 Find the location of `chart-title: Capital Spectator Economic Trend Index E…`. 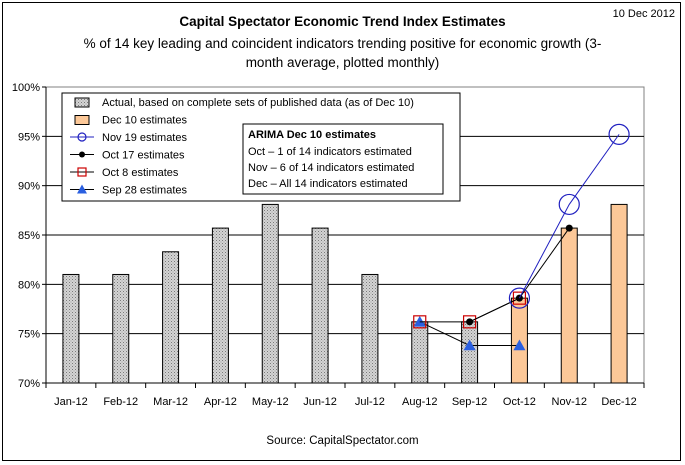

chart-title: Capital Spectator Economic Trend Index E… is located at coordinates (342, 21).